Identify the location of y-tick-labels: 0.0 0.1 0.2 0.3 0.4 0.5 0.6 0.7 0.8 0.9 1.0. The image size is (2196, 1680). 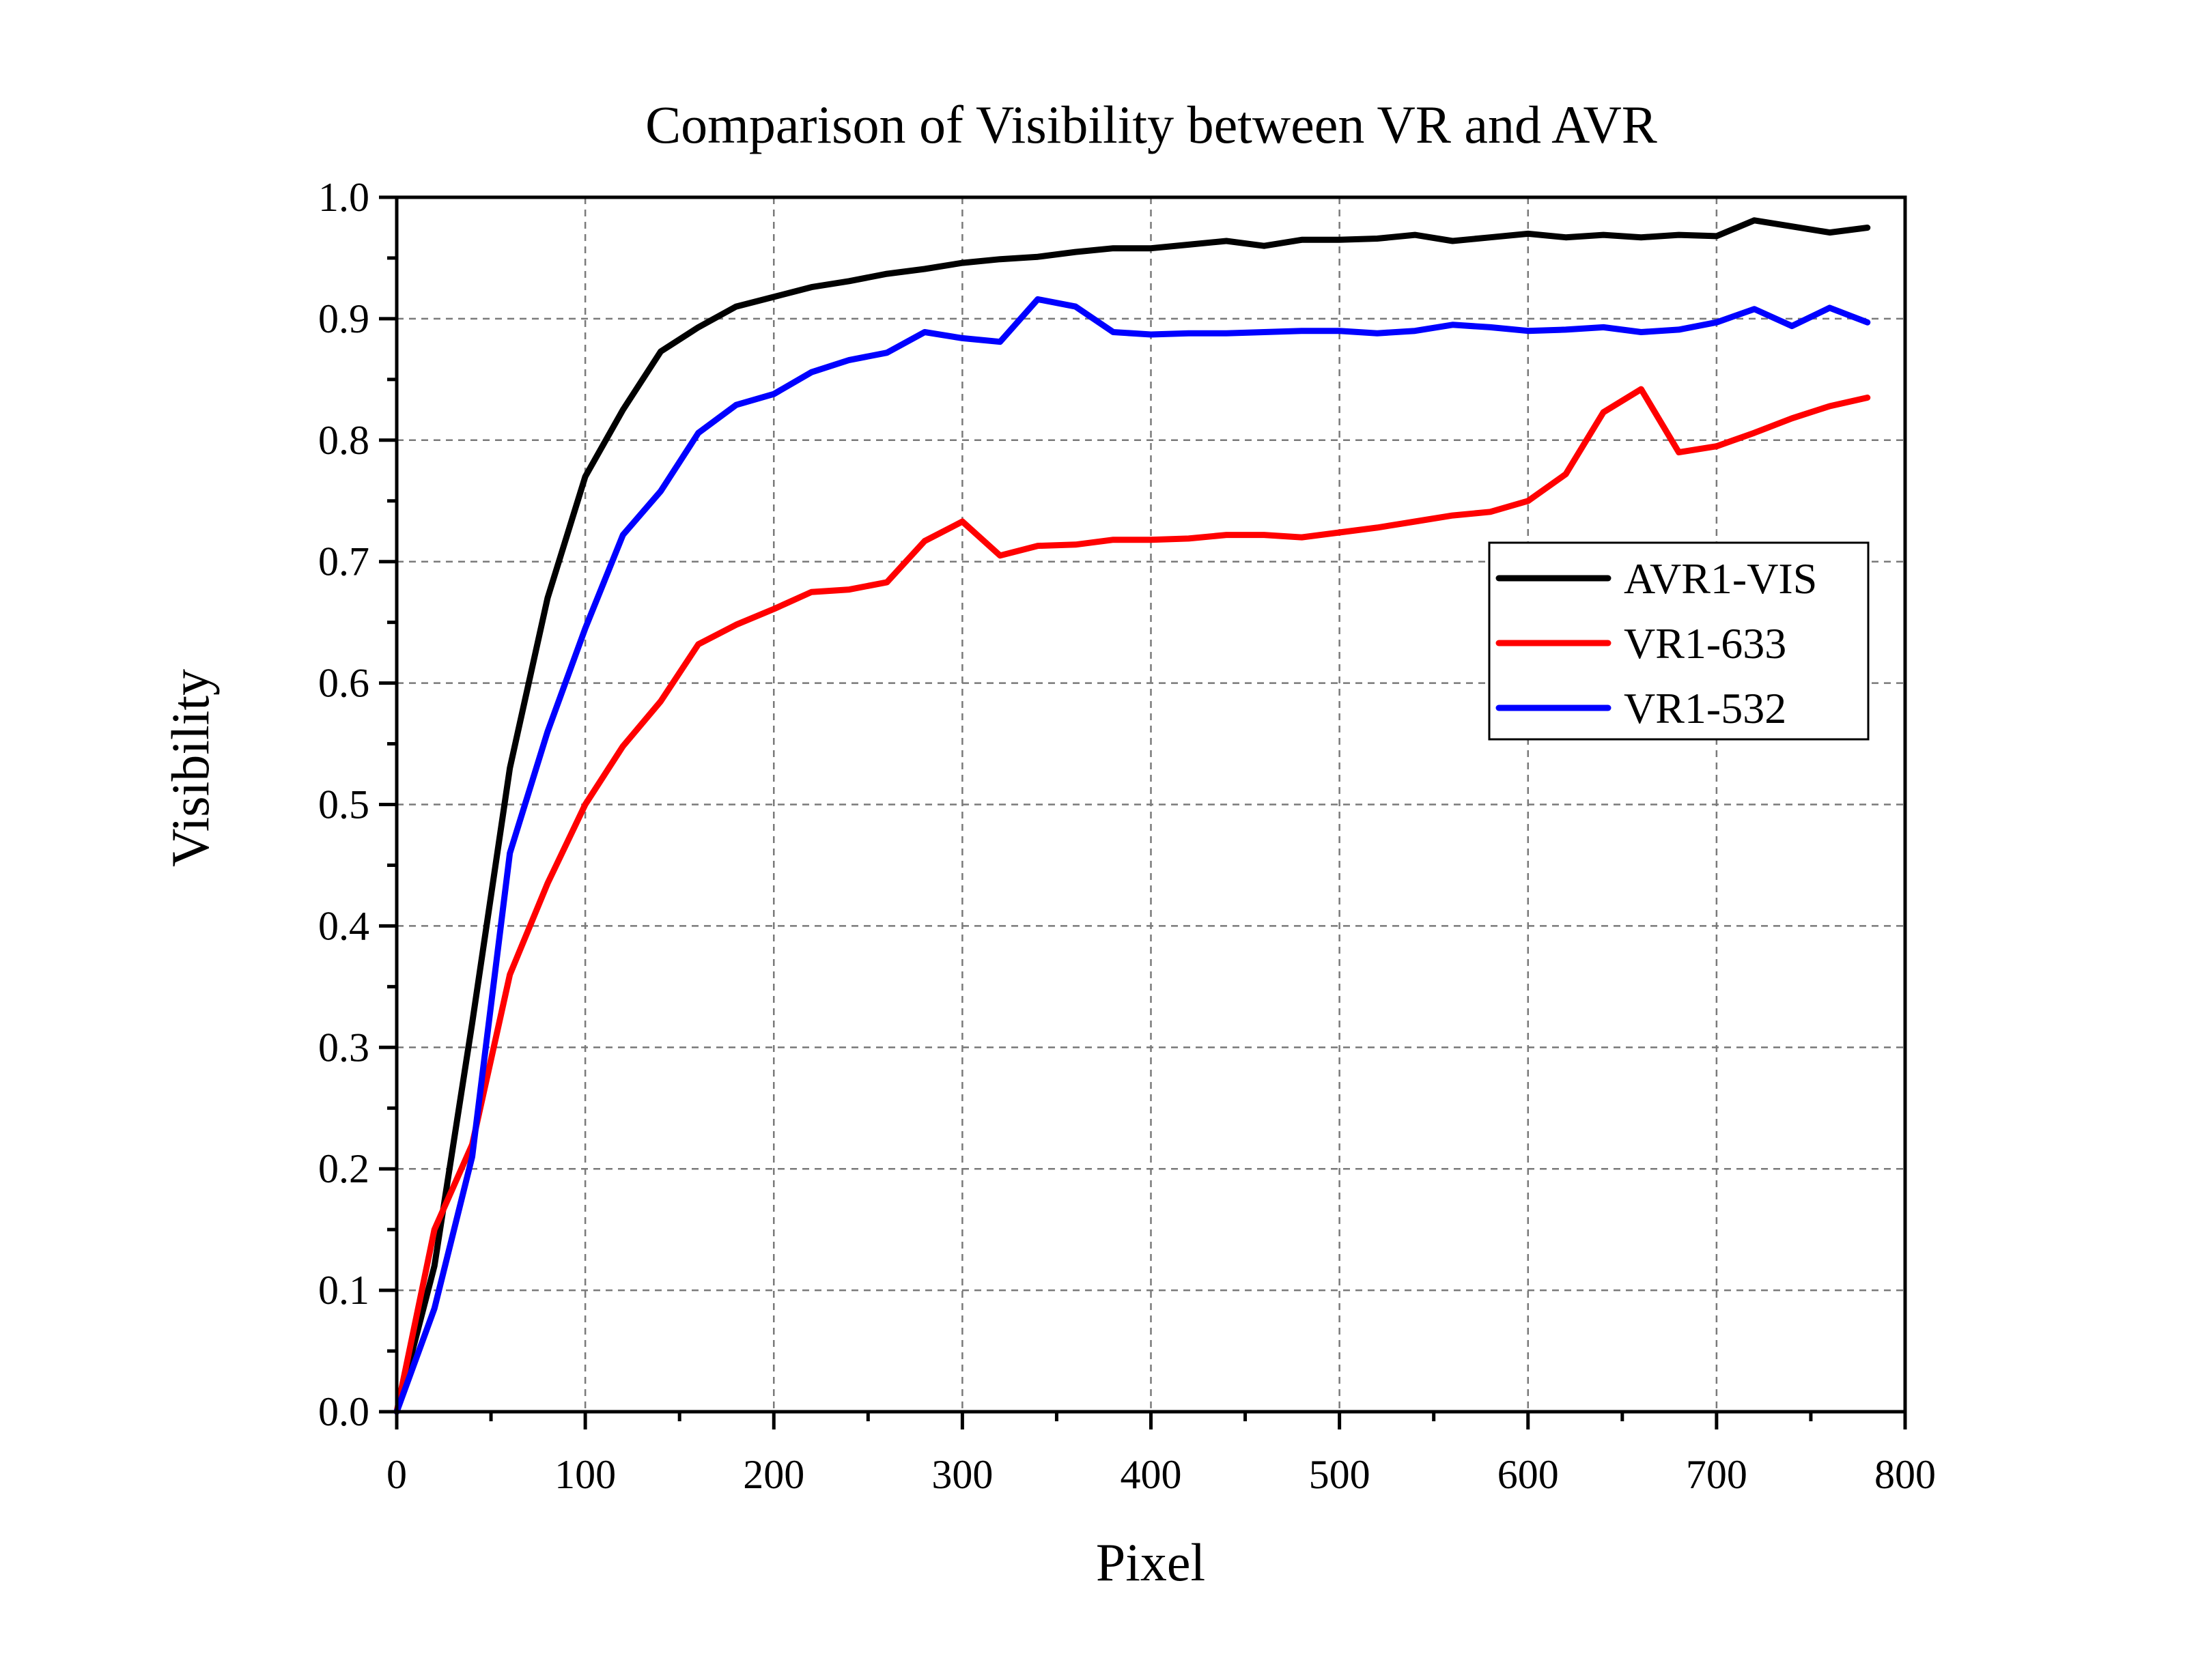
(344, 804).